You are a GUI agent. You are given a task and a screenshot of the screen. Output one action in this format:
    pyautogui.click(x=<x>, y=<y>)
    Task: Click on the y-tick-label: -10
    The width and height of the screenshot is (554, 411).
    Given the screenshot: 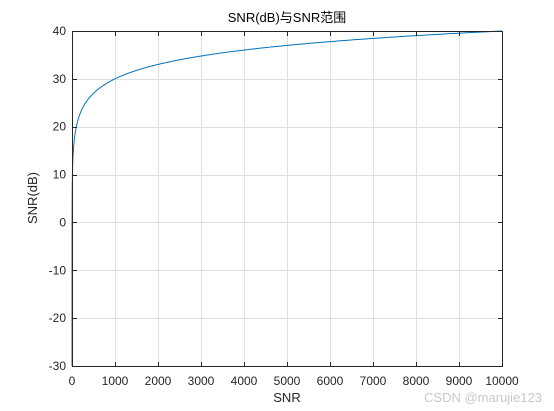 What is the action you would take?
    pyautogui.click(x=58, y=270)
    